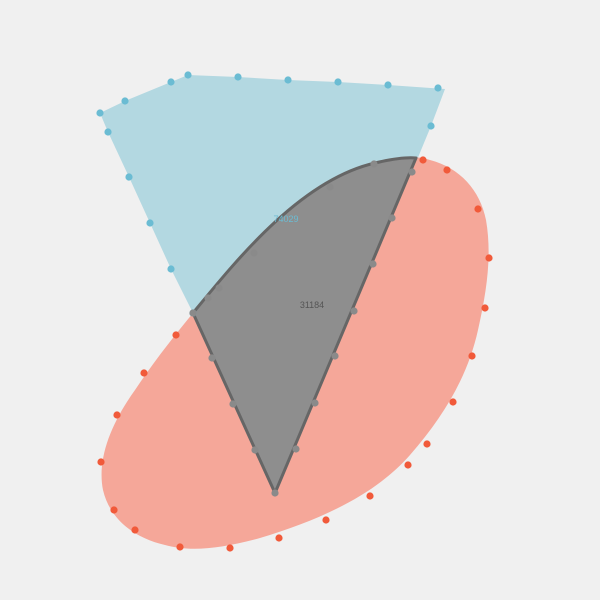  I want to click on blue-polygon-area-label: 74029, so click(285, 219).